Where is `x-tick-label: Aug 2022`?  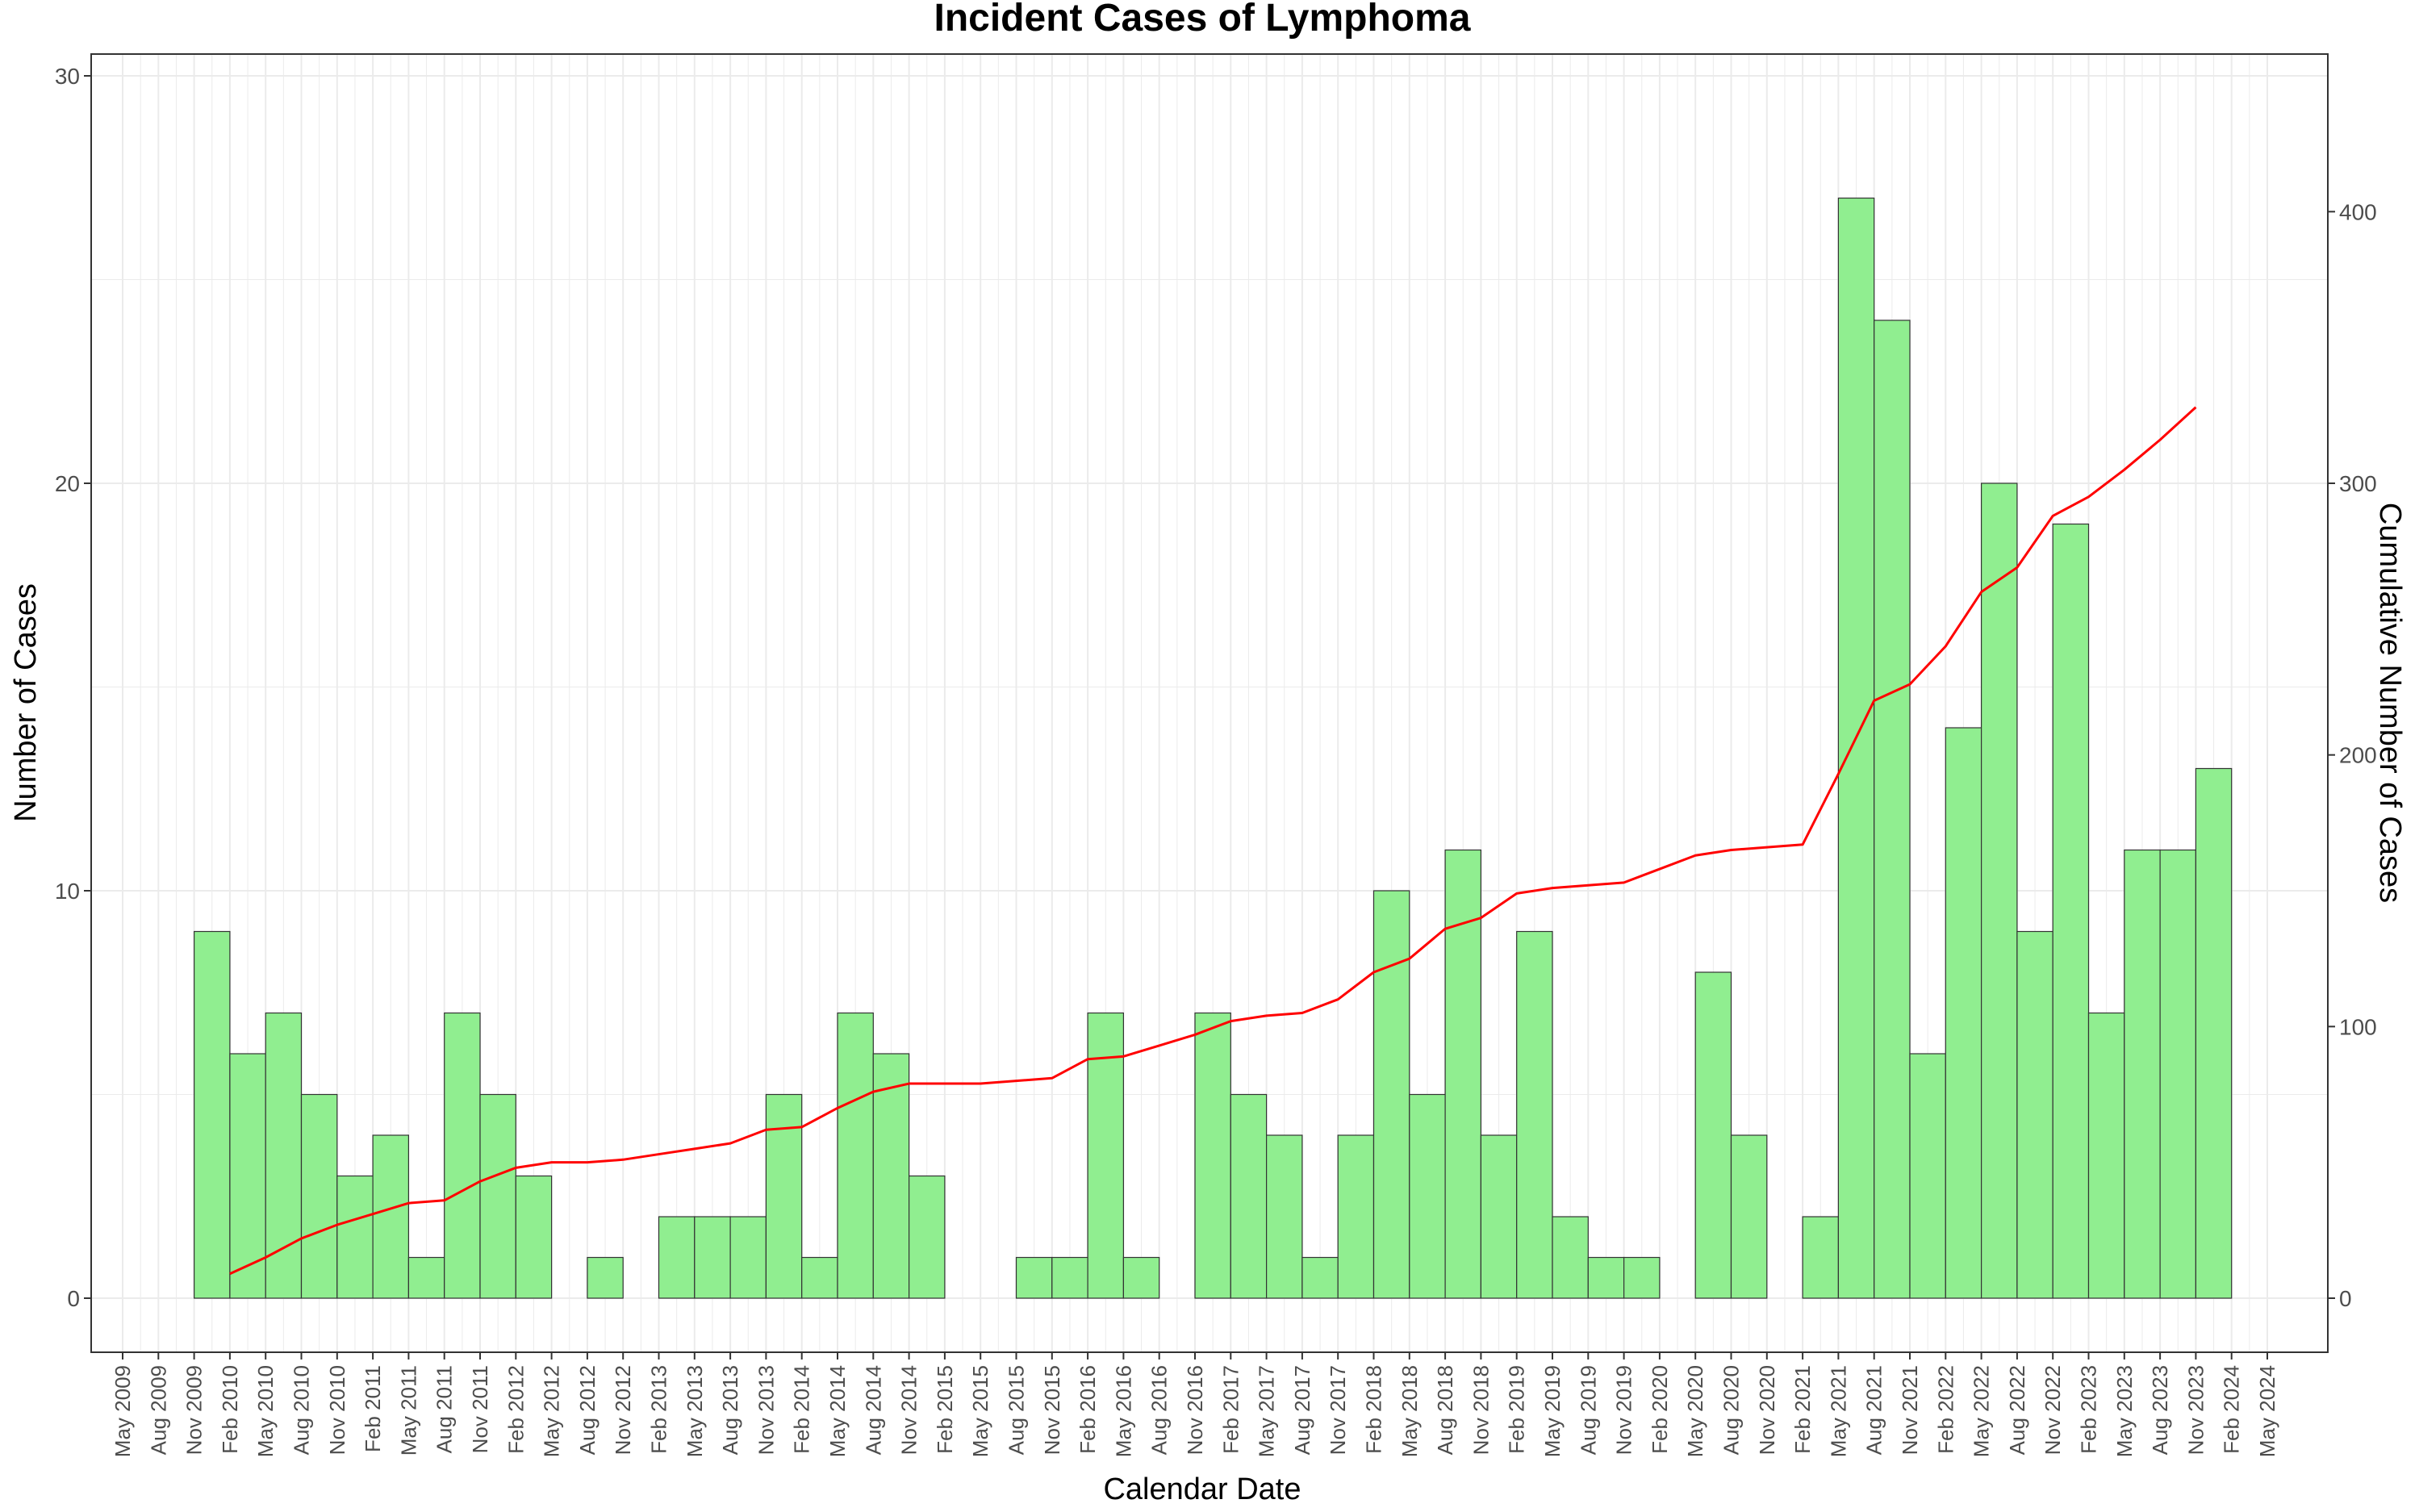
x-tick-label: Aug 2022 is located at coordinates (2017, 1410).